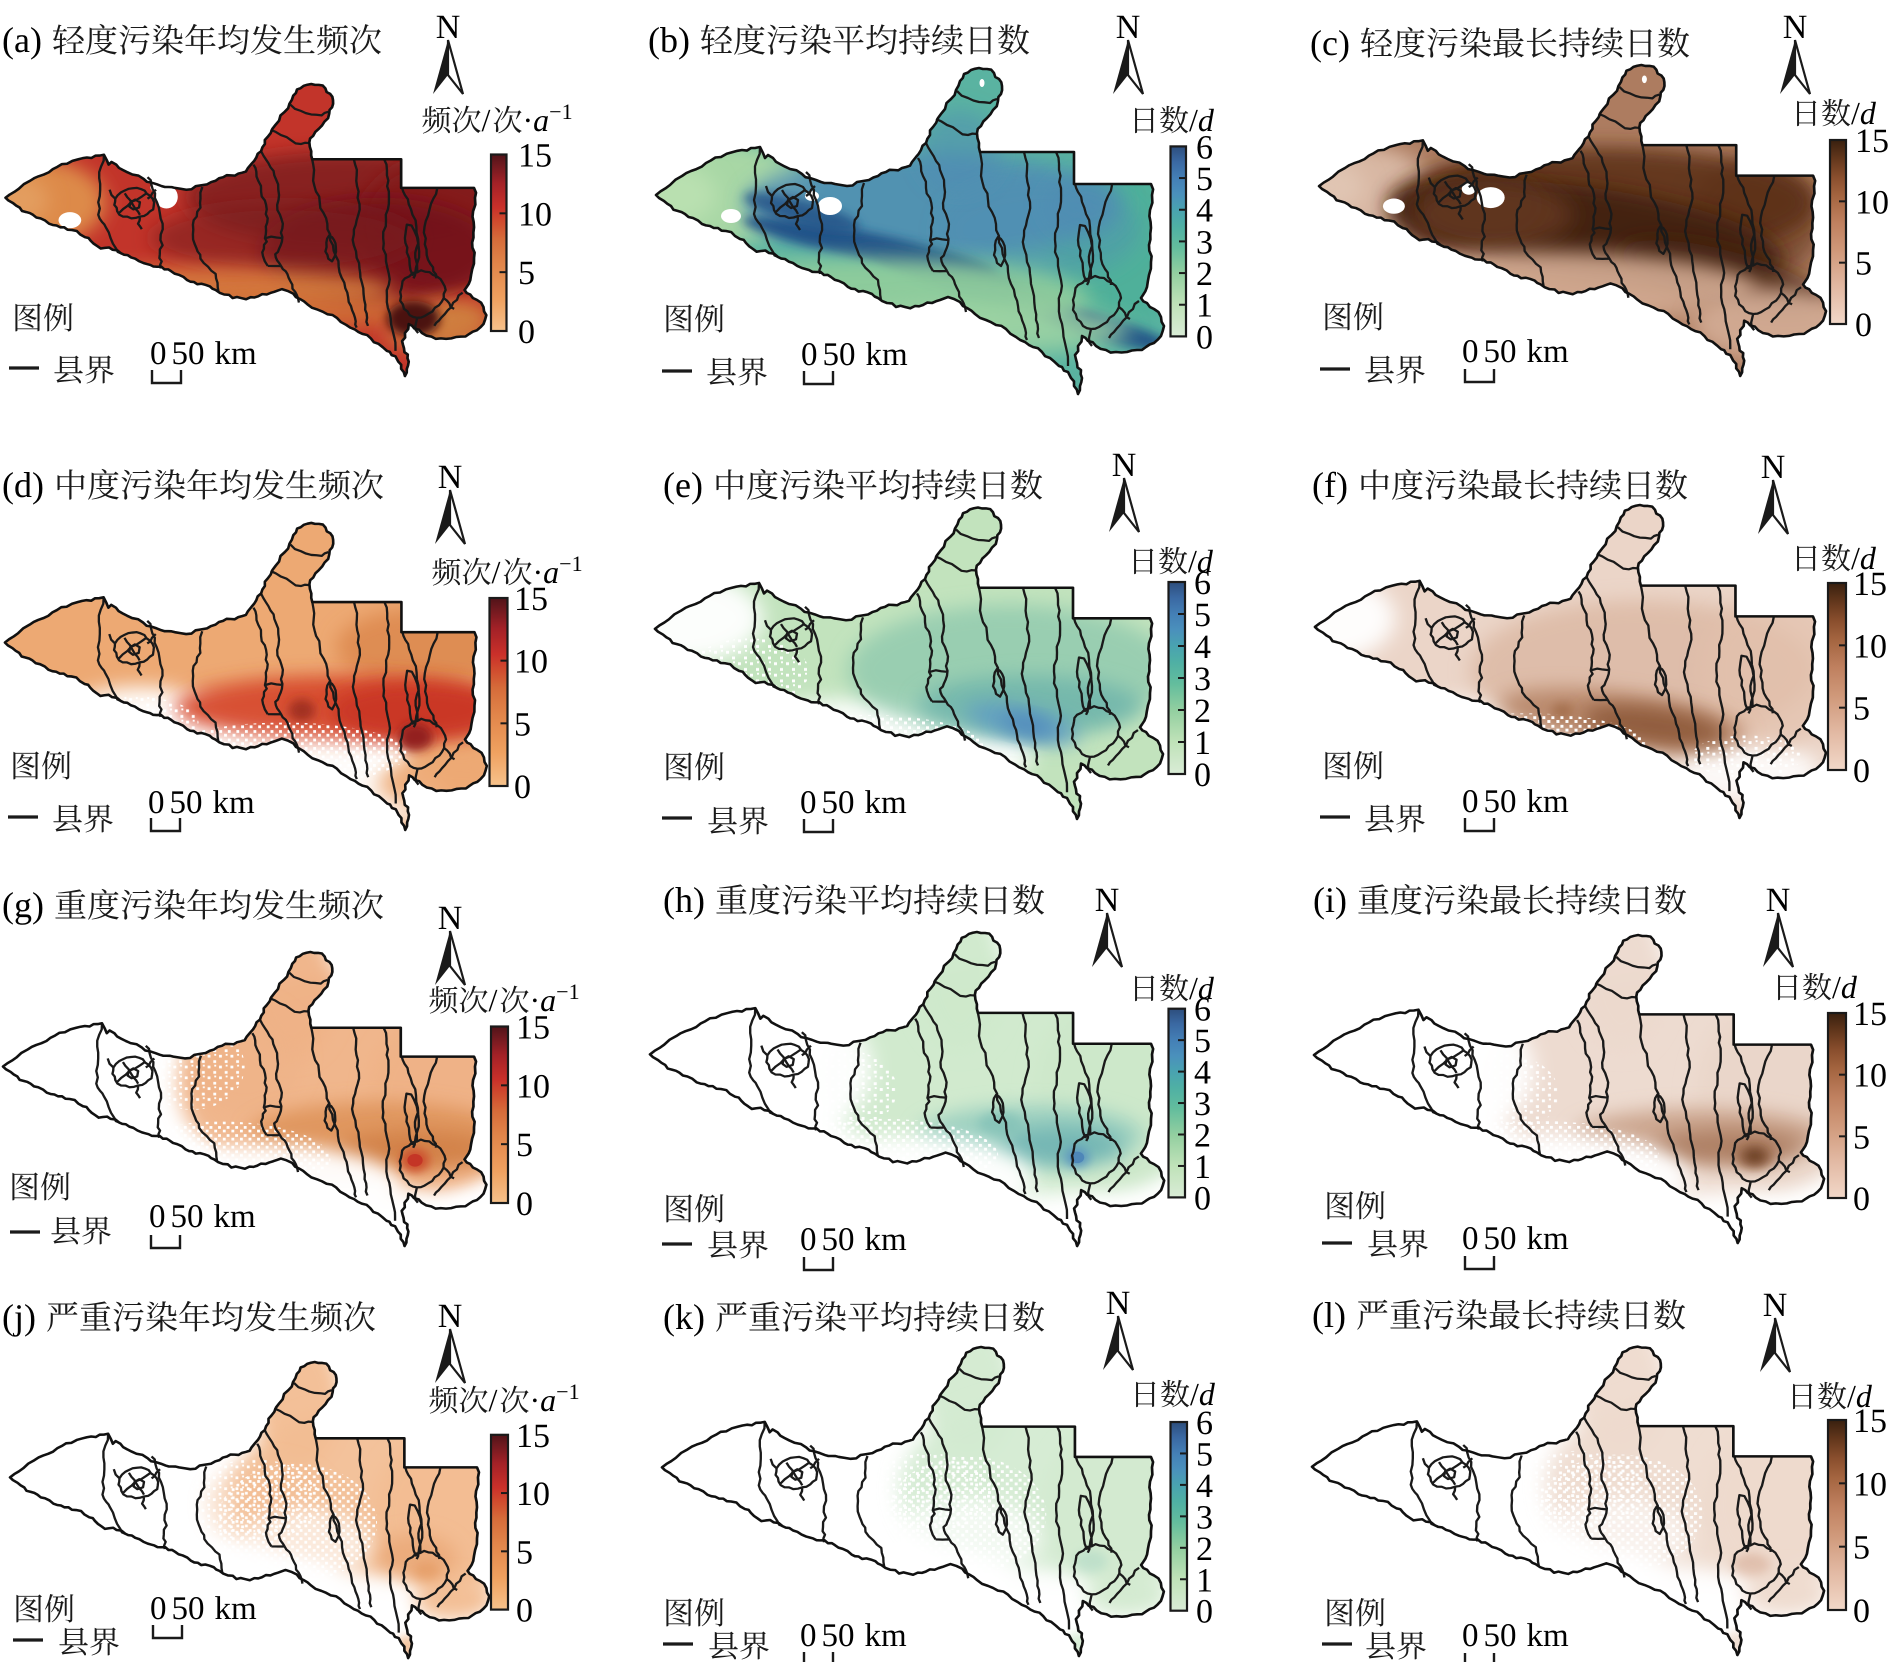  What do you see at coordinates (683, 485) in the screenshot?
I see `svg-text: (e)` at bounding box center [683, 485].